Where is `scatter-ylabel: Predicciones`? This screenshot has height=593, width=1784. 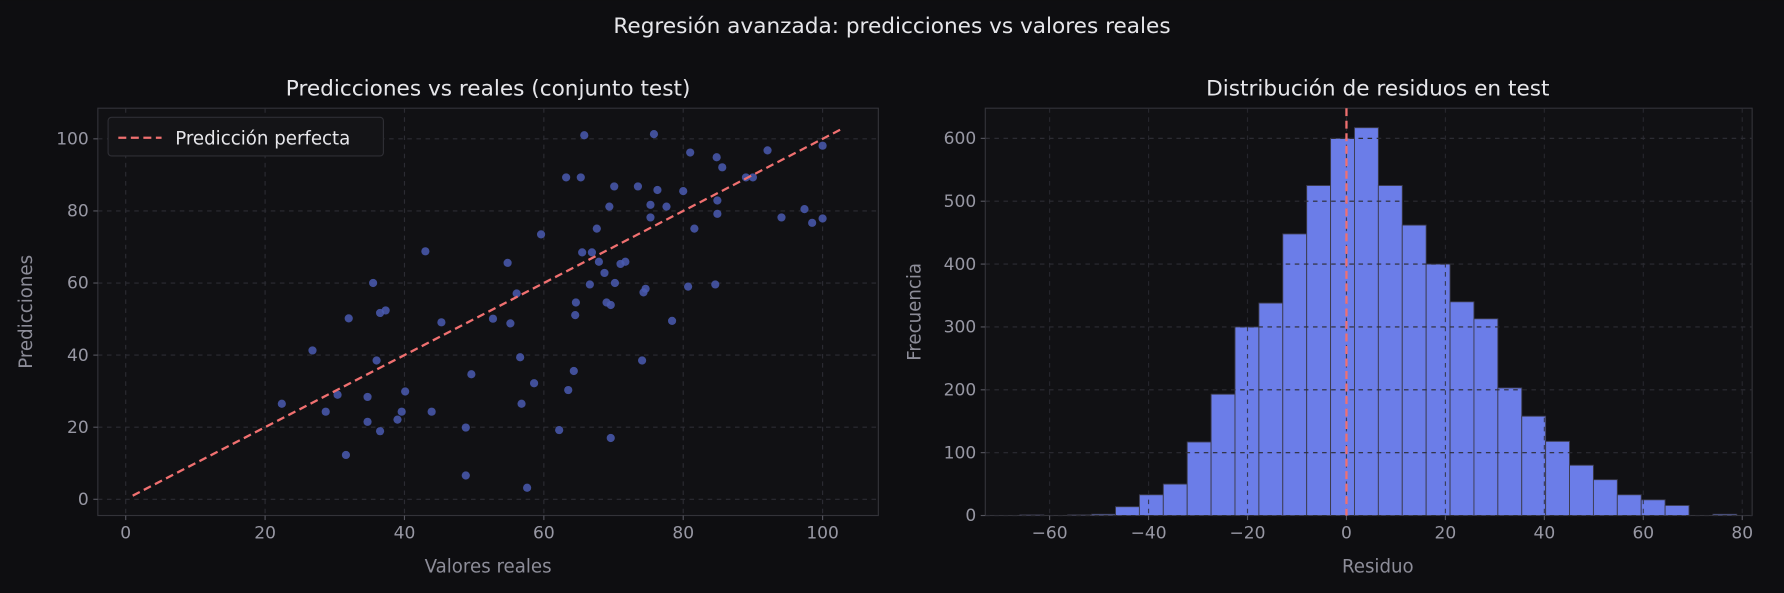
scatter-ylabel: Predicciones is located at coordinates (26, 312).